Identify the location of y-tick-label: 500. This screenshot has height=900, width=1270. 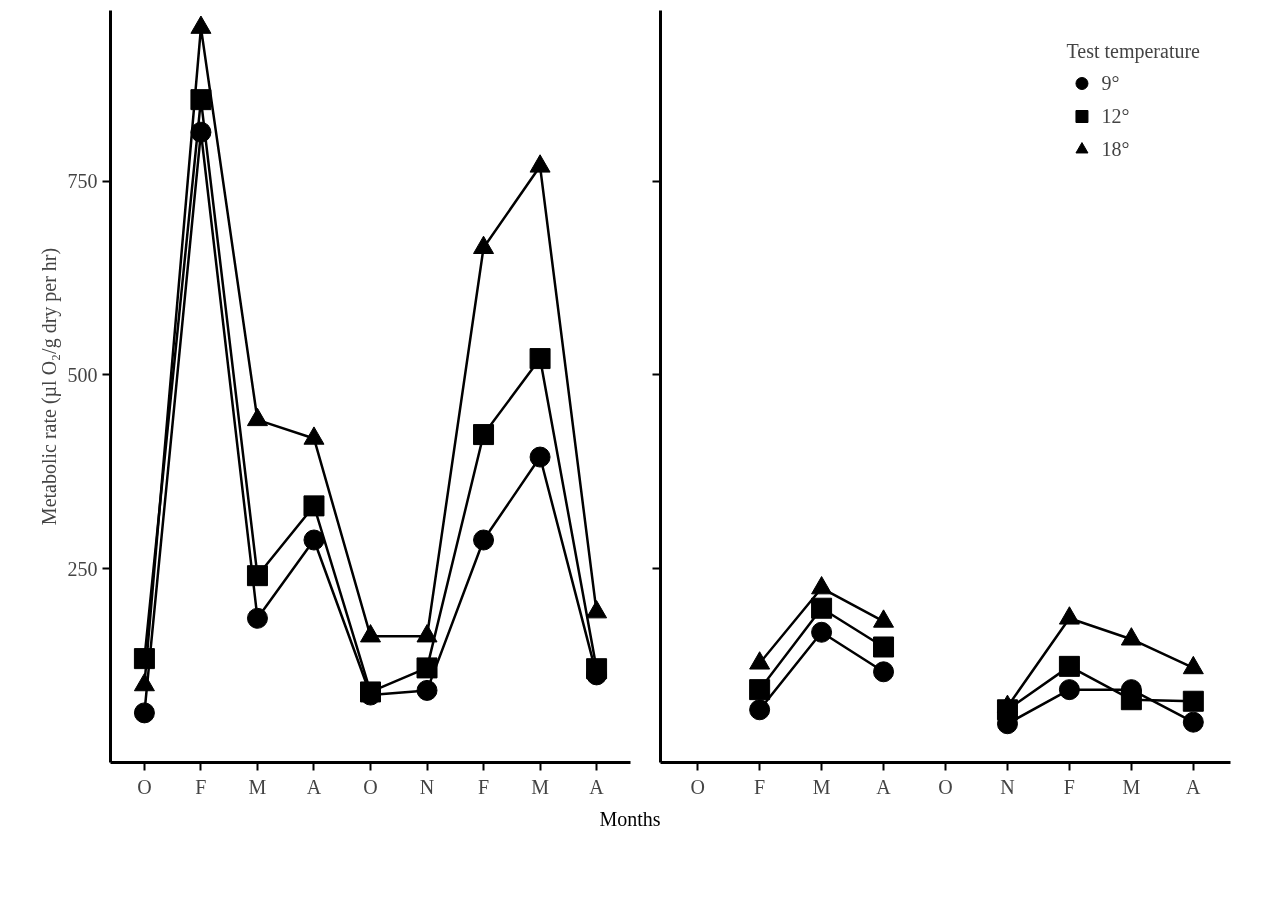
(82, 374).